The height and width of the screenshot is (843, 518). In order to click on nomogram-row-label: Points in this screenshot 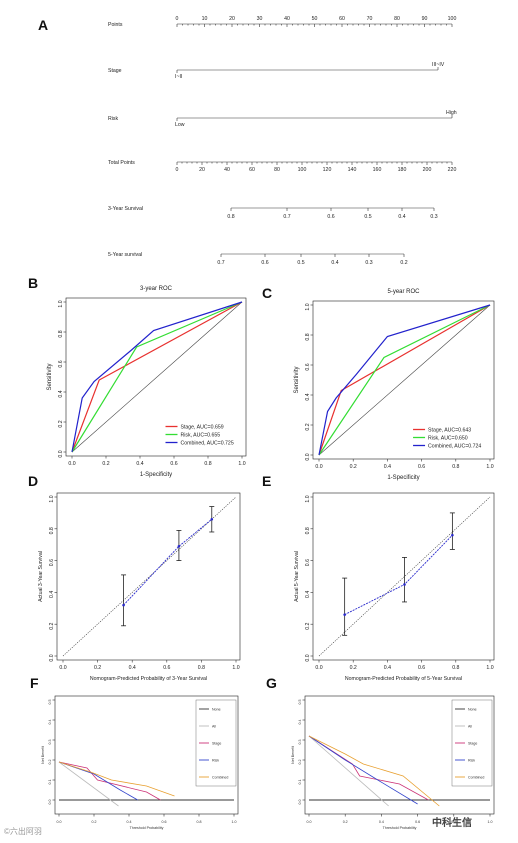, I will do `click(115, 25)`.